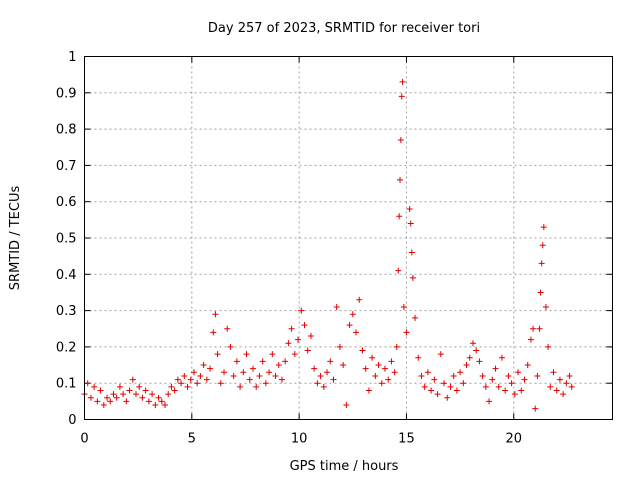 This screenshot has height=480, width=640. I want to click on x-tick-label: 5, so click(192, 439).